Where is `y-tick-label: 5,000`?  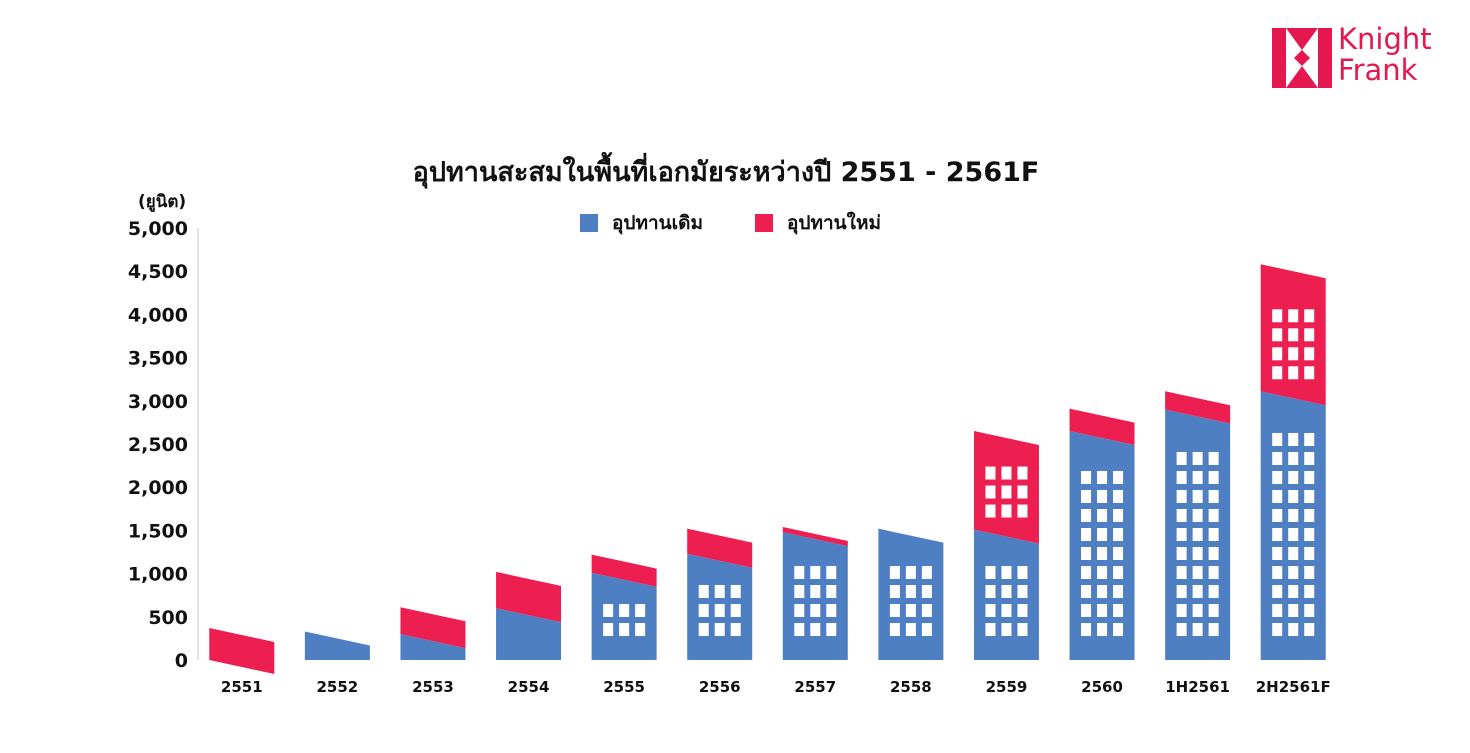 y-tick-label: 5,000 is located at coordinates (158, 229).